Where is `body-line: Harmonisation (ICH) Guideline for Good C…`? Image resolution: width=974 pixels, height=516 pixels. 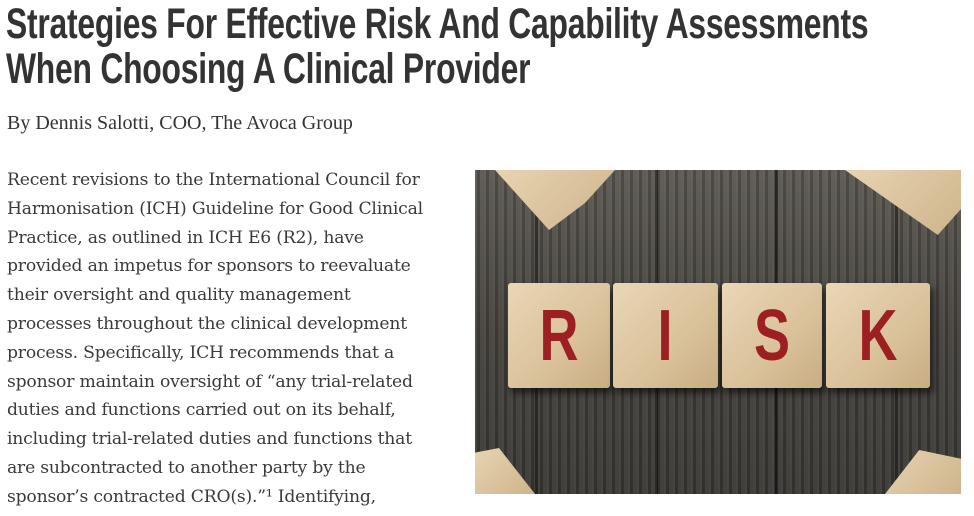
body-line: Harmonisation (ICH) Guideline for Good C… is located at coordinates (215, 208).